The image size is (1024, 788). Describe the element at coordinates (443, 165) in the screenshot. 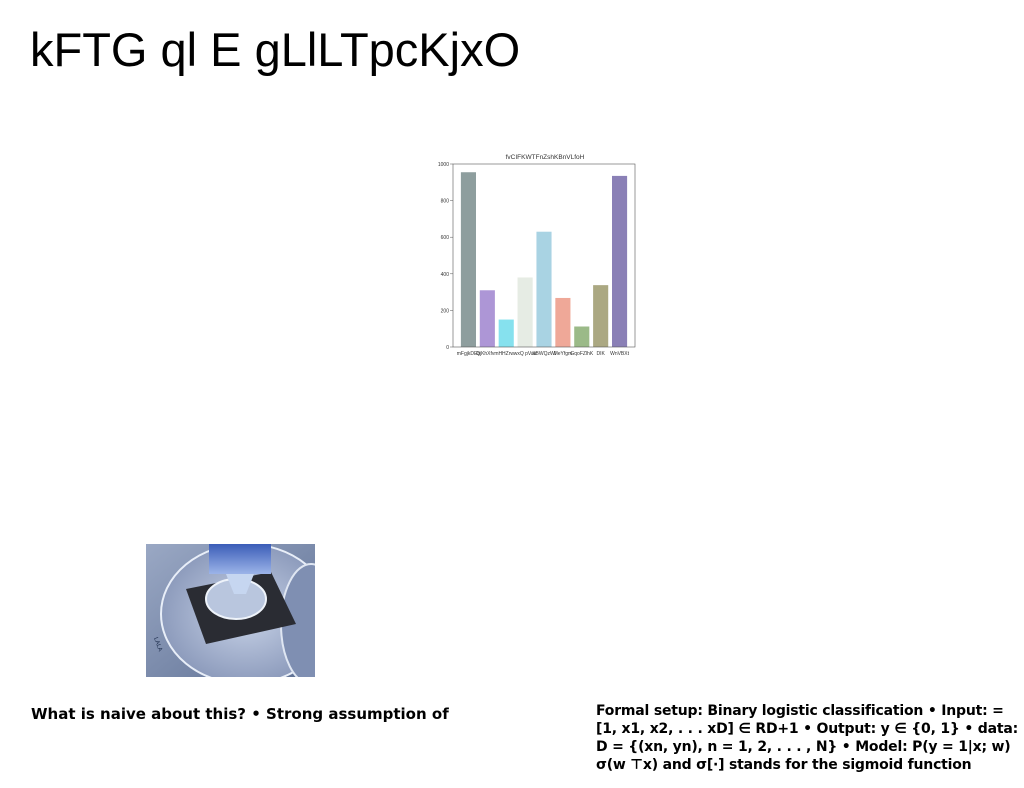

I see `y-tick-label: 1000` at that location.